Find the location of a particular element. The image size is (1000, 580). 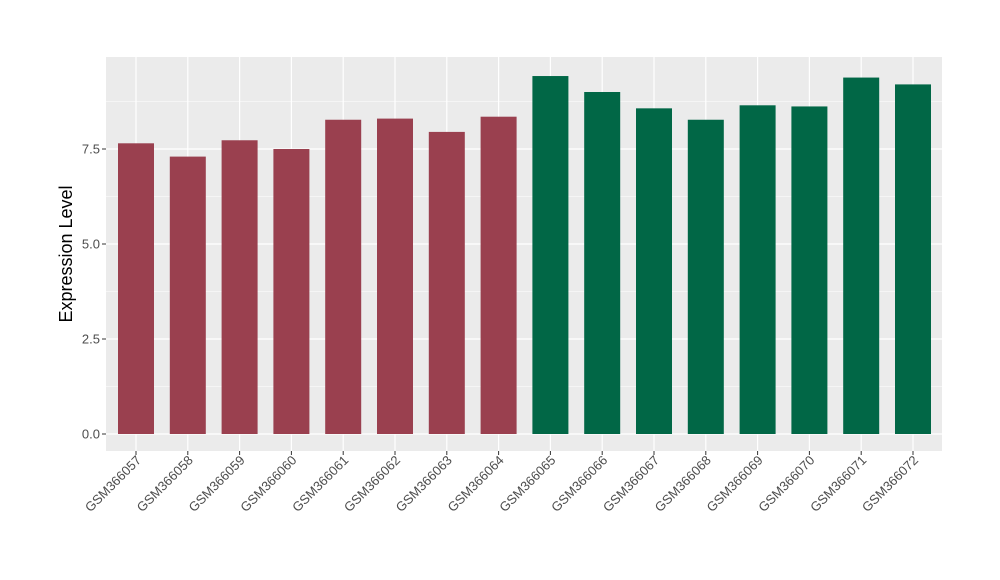

bar-GSM366067 is located at coordinates (654, 271).